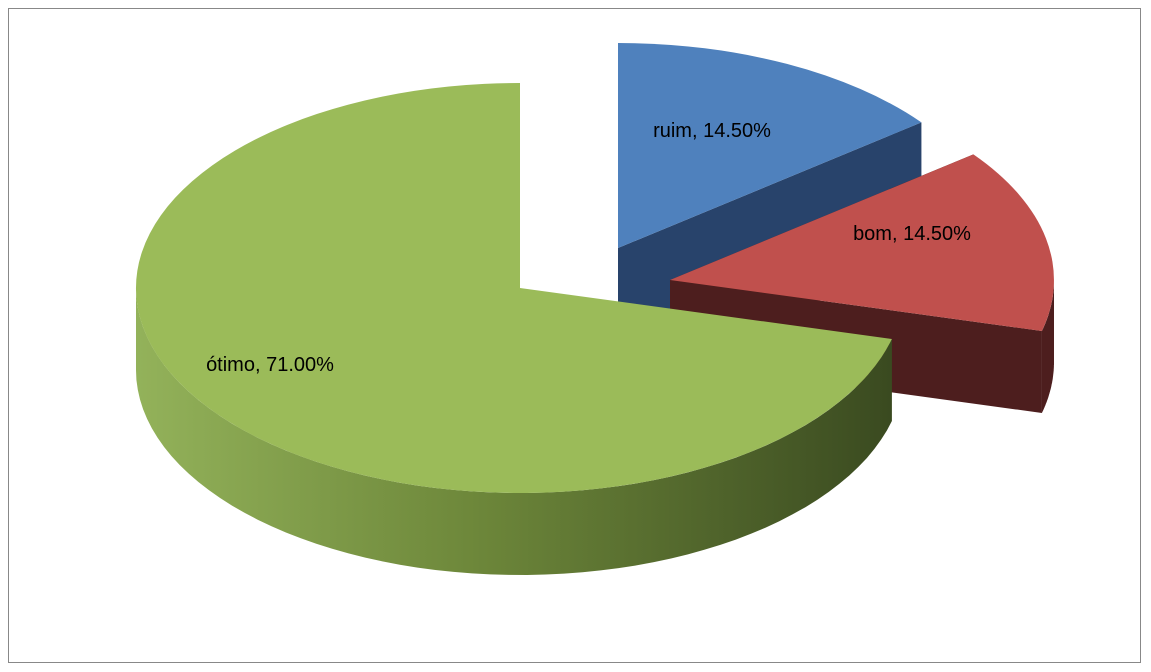  Describe the element at coordinates (770, 145) in the screenshot. I see `pie-slice-ruim` at that location.